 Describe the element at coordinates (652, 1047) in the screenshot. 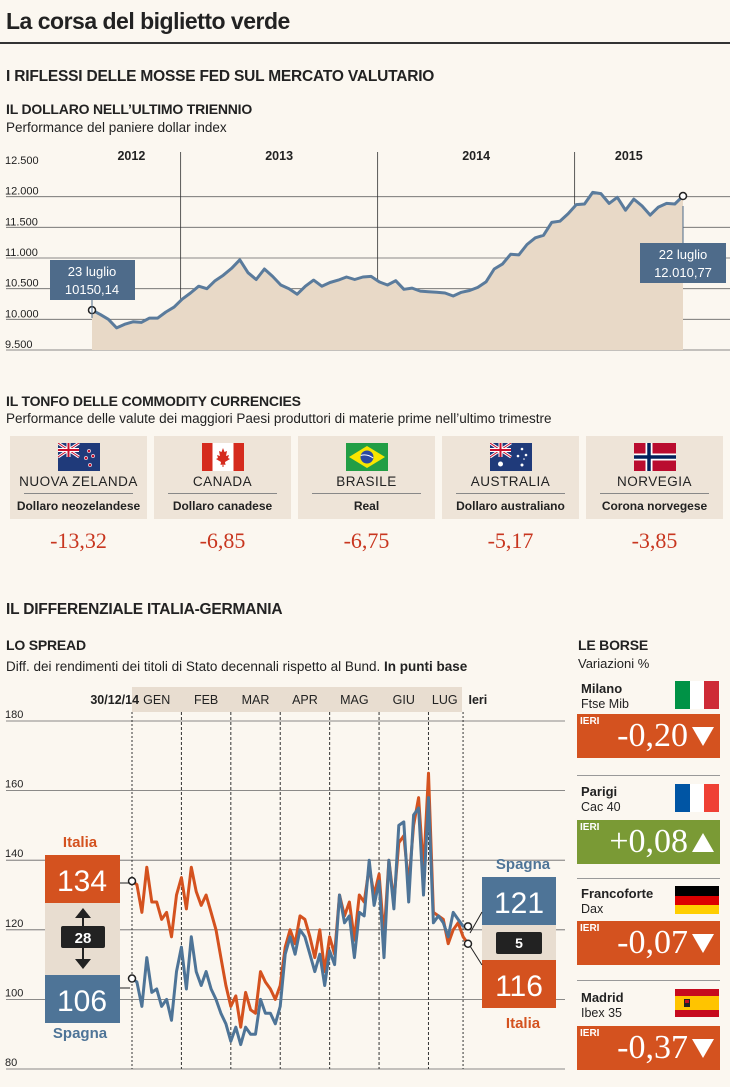

I see `bourse-value: -0,37` at that location.